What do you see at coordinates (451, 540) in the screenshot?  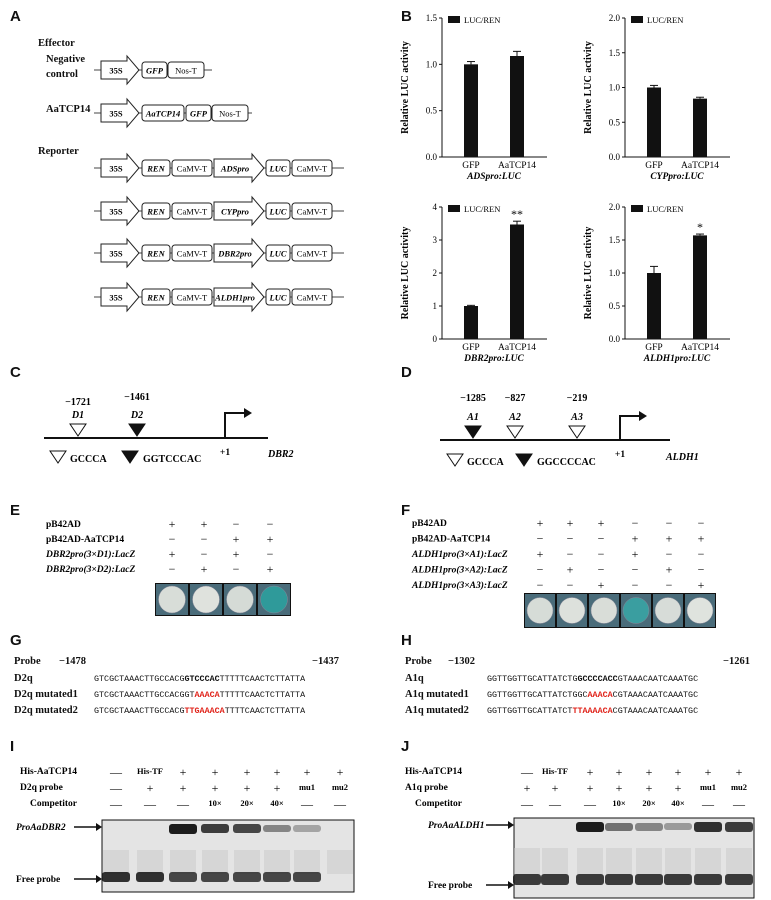 I see `row-label: pB42AD-AaTCP14` at bounding box center [451, 540].